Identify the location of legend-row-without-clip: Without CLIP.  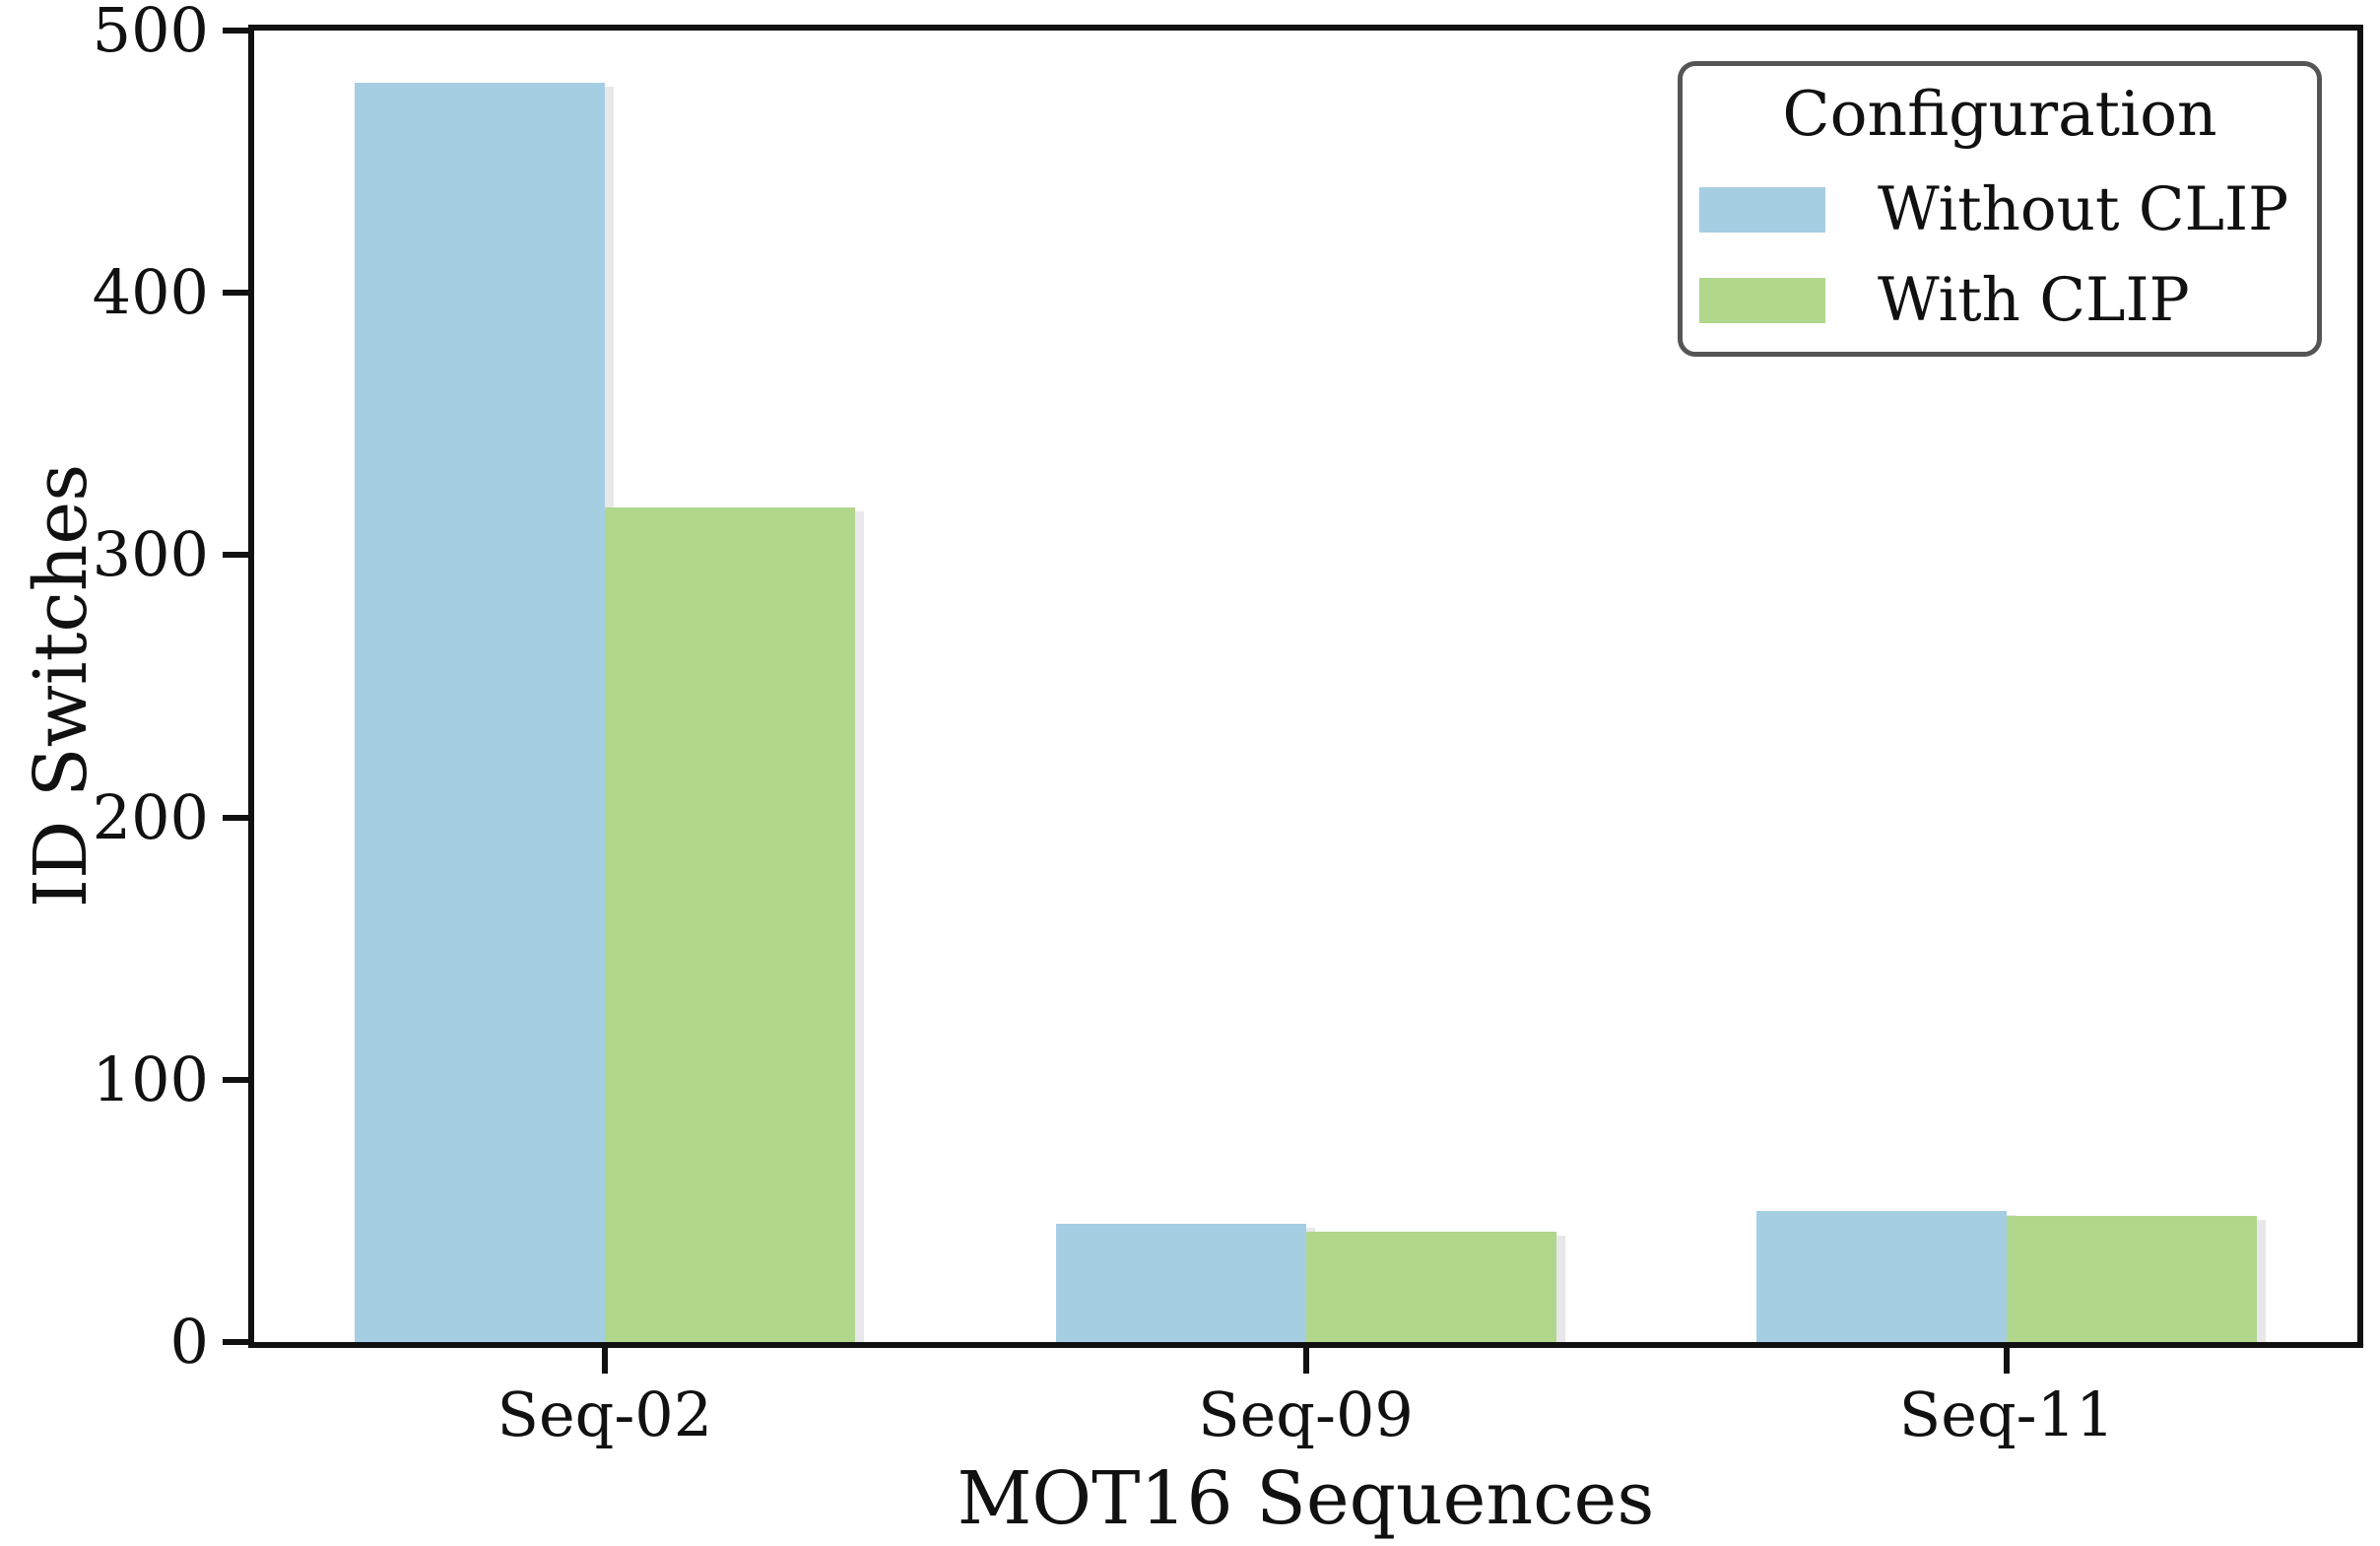
(2000, 209).